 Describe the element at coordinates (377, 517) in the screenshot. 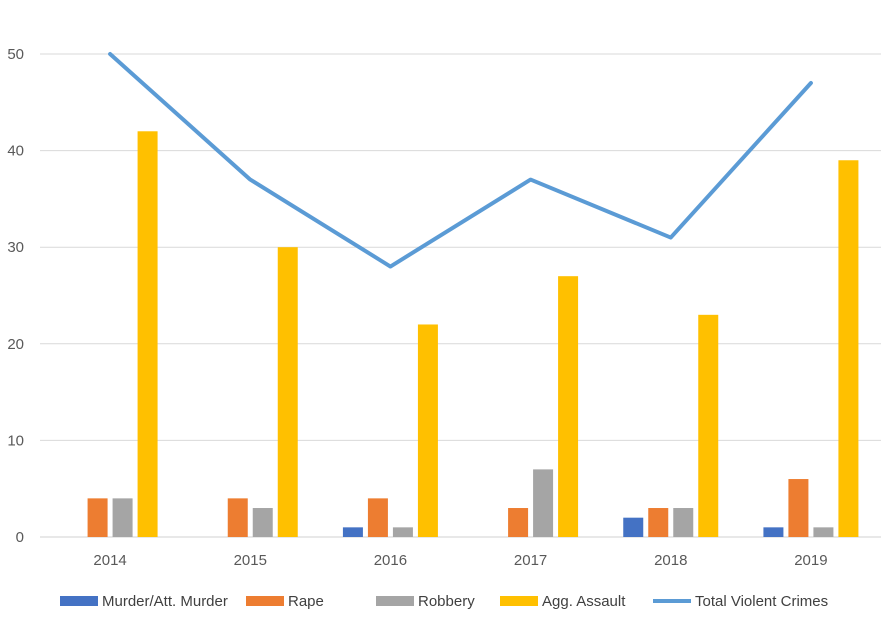

I see `bar-rape-2016` at that location.